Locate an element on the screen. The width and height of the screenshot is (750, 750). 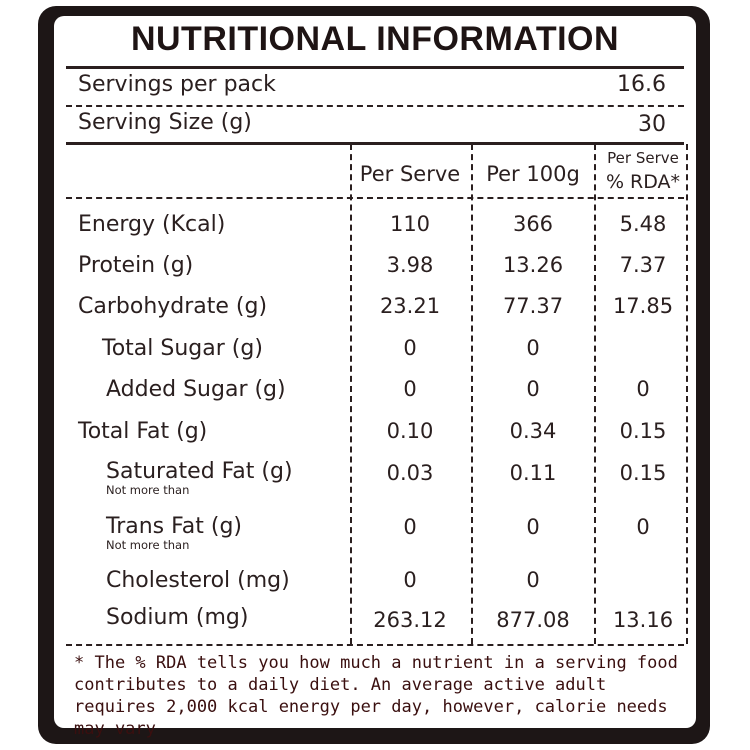
carbohydrate-per-100g: 77.37 is located at coordinates (533, 306).